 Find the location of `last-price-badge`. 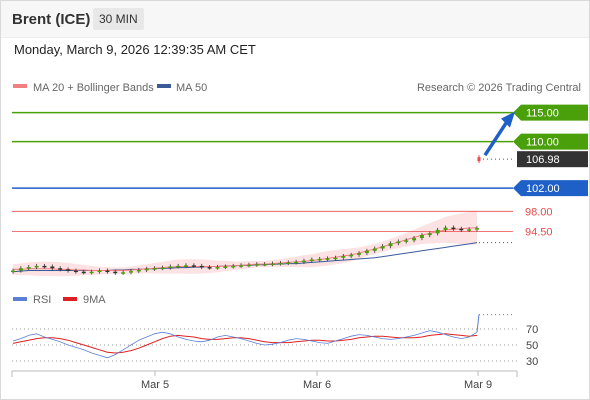

last-price-badge is located at coordinates (552, 159).